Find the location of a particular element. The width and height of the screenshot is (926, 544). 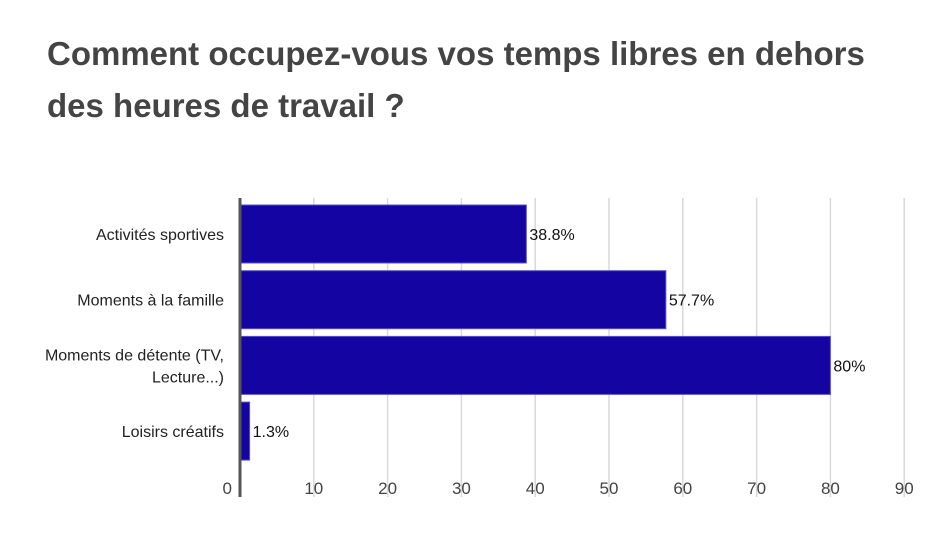

x-tick-label: 80 is located at coordinates (830, 488).